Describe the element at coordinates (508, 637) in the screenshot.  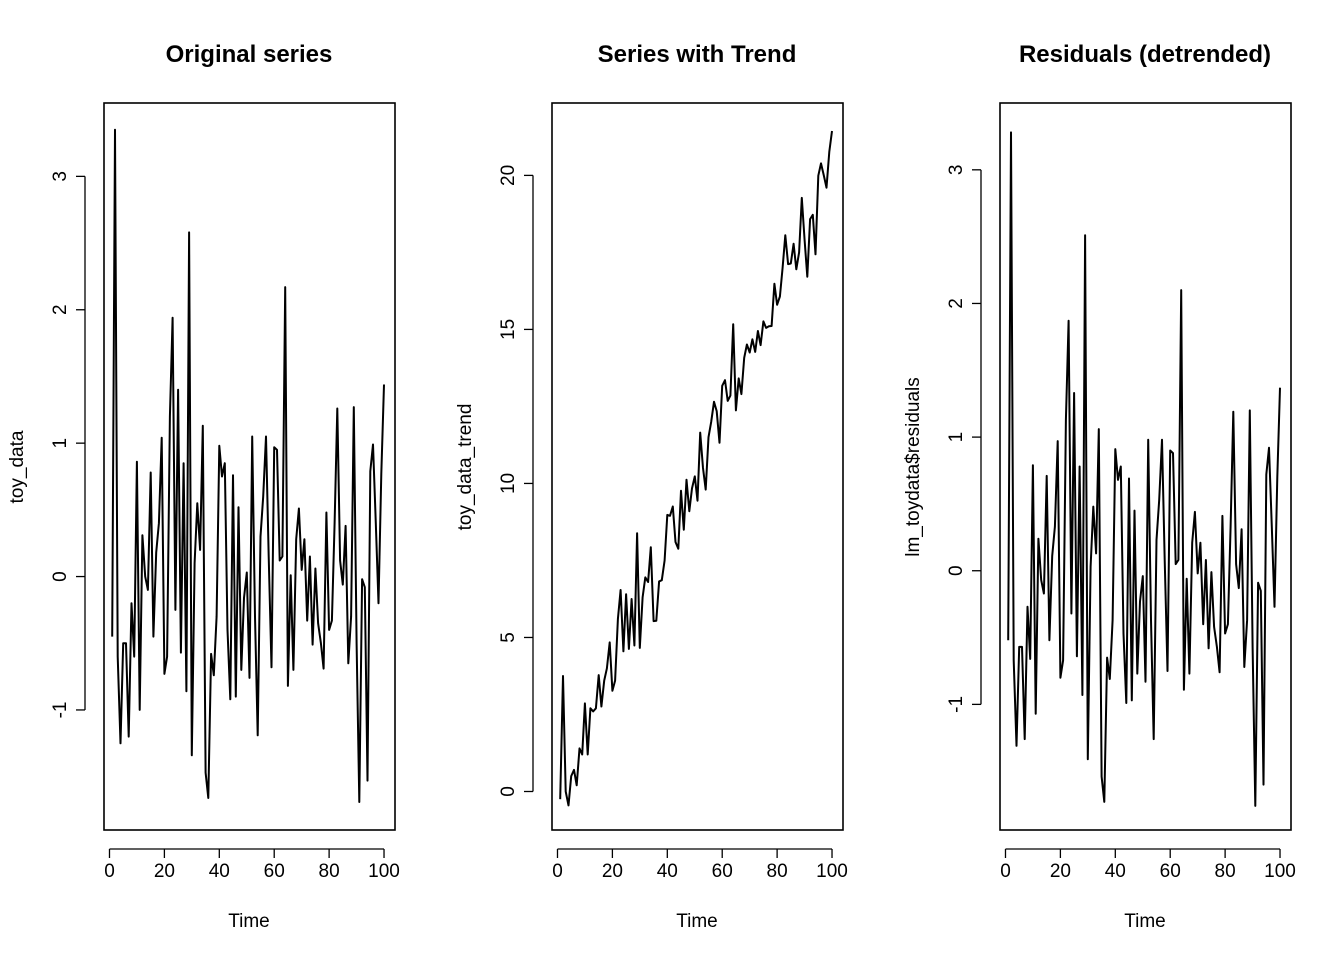
I see `y-tick-label: 5` at that location.